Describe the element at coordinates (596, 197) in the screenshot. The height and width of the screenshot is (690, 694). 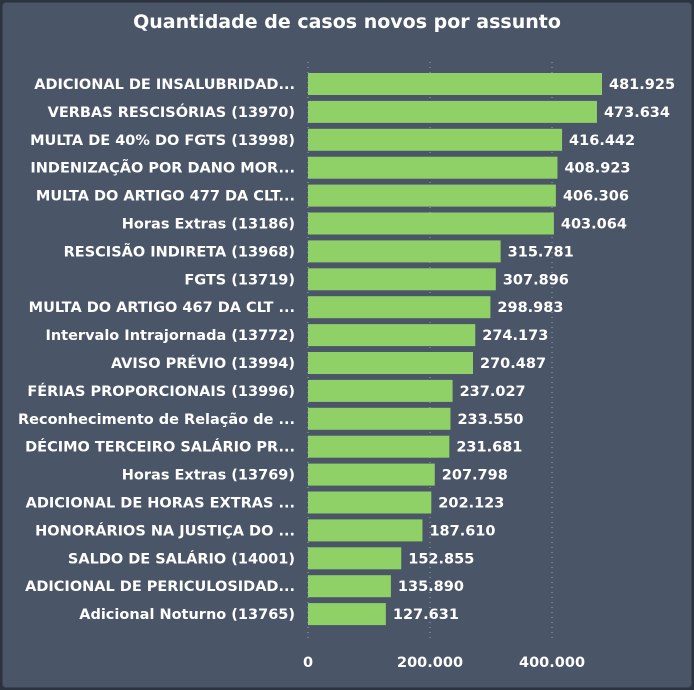
I see `bar-value-label: 406.306` at that location.